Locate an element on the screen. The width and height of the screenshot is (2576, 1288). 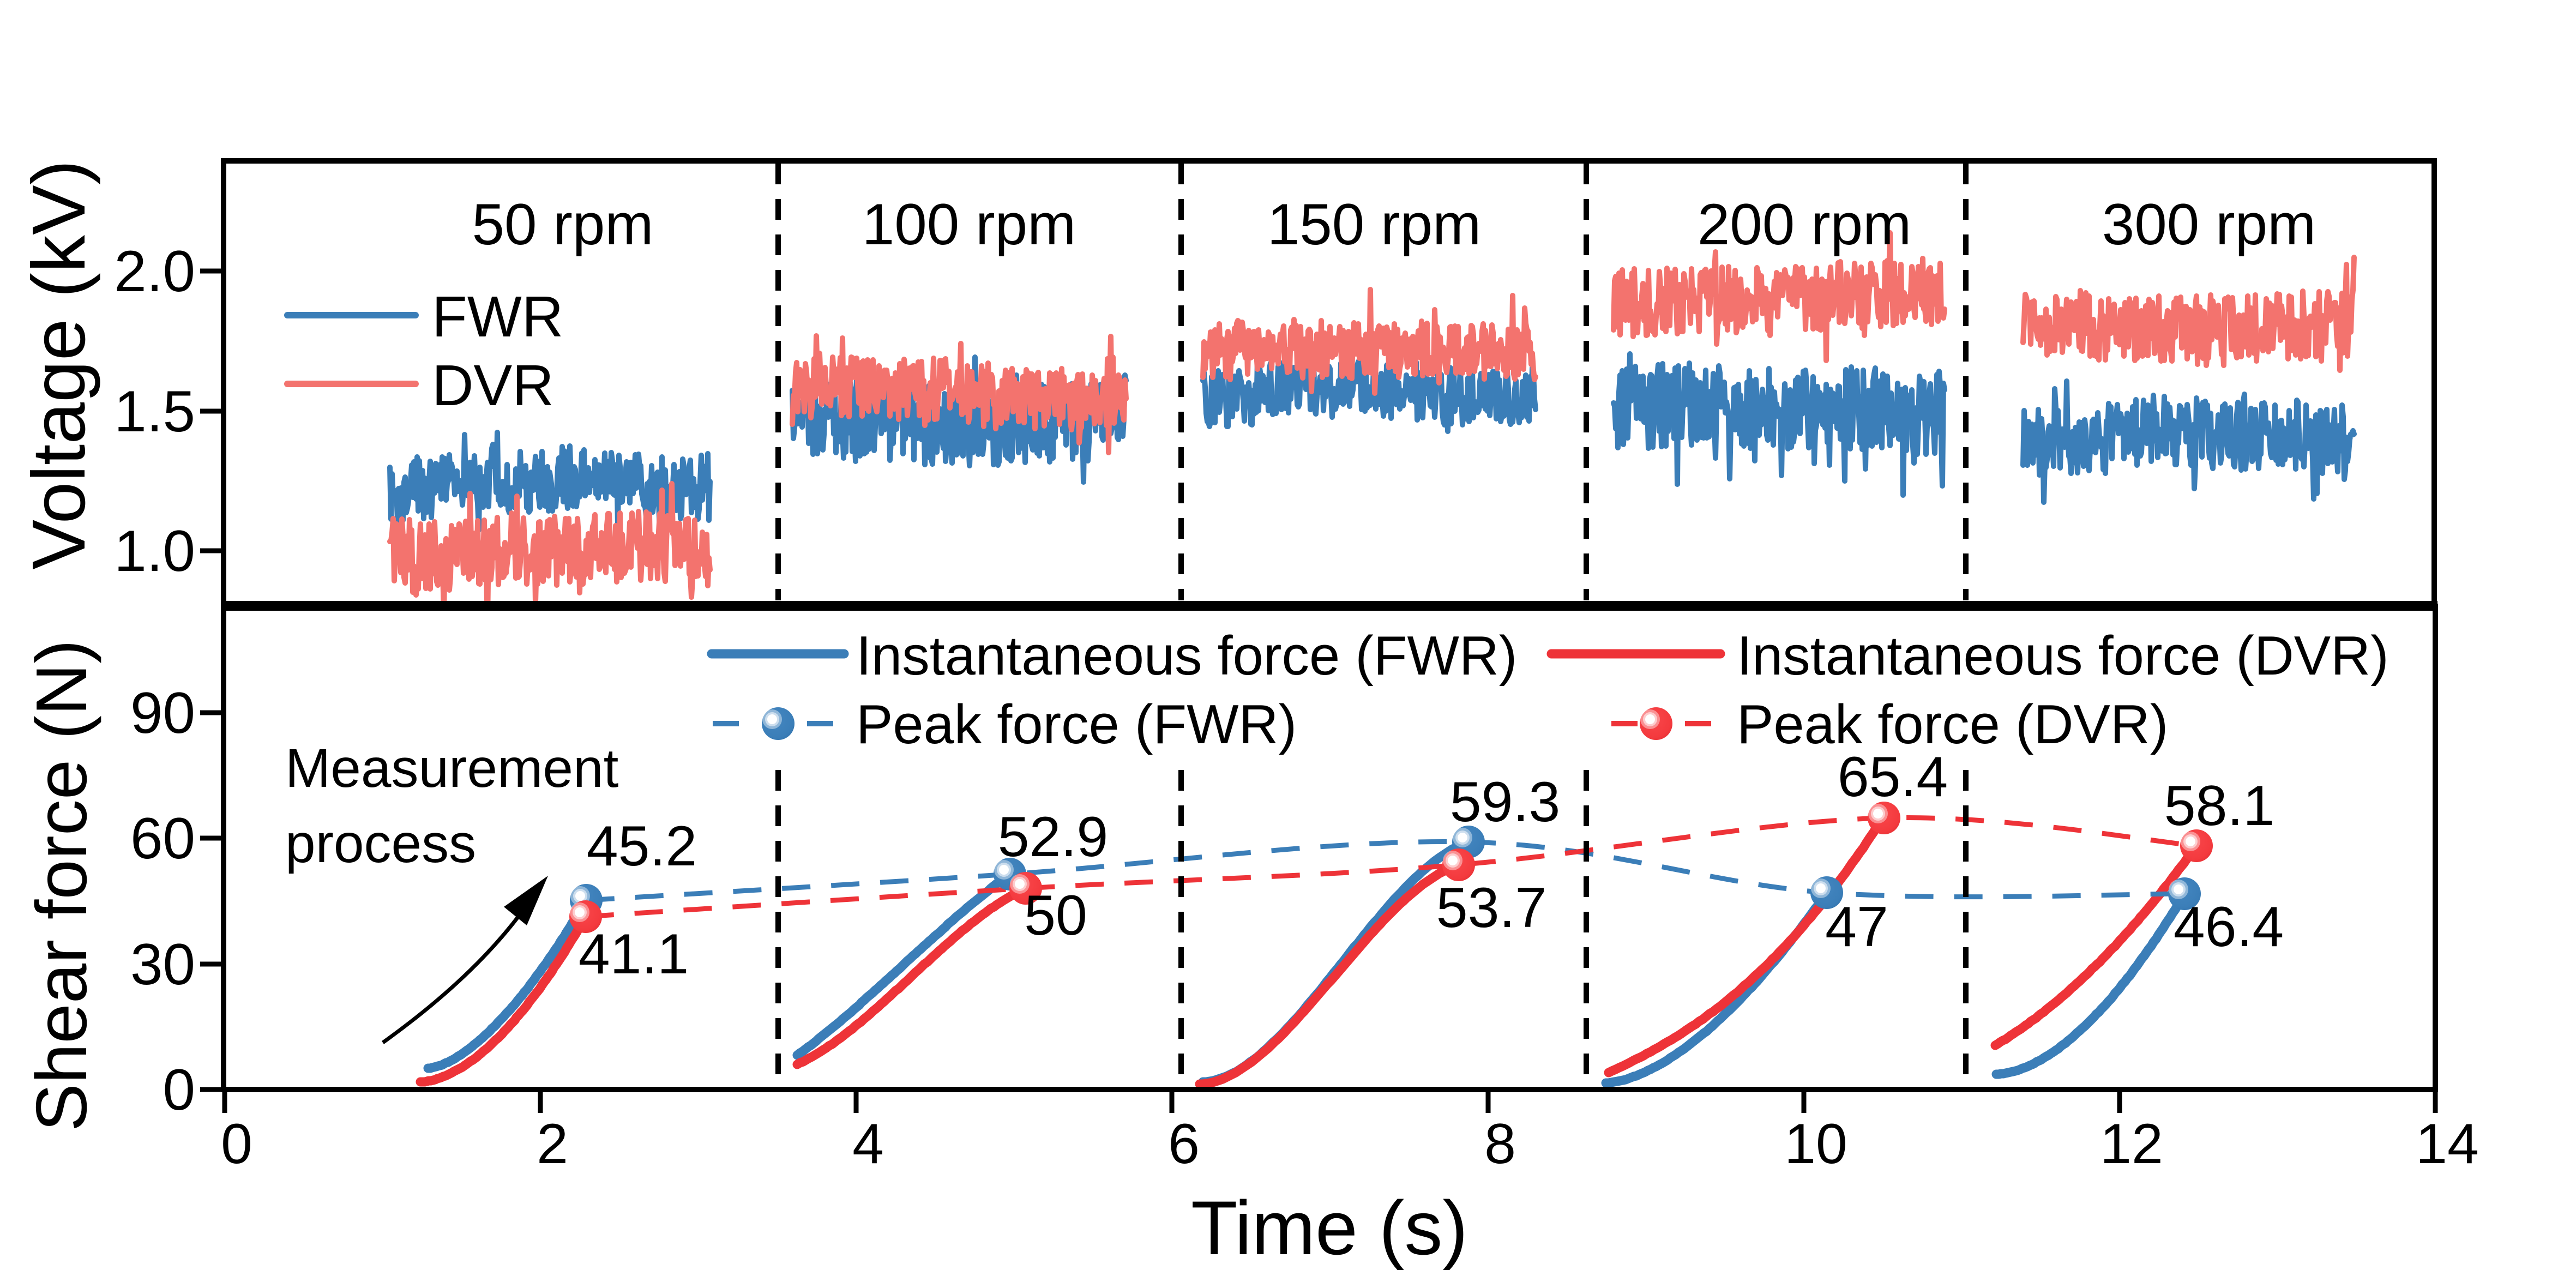
svg-text: 200 rpm is located at coordinates (1805, 224).